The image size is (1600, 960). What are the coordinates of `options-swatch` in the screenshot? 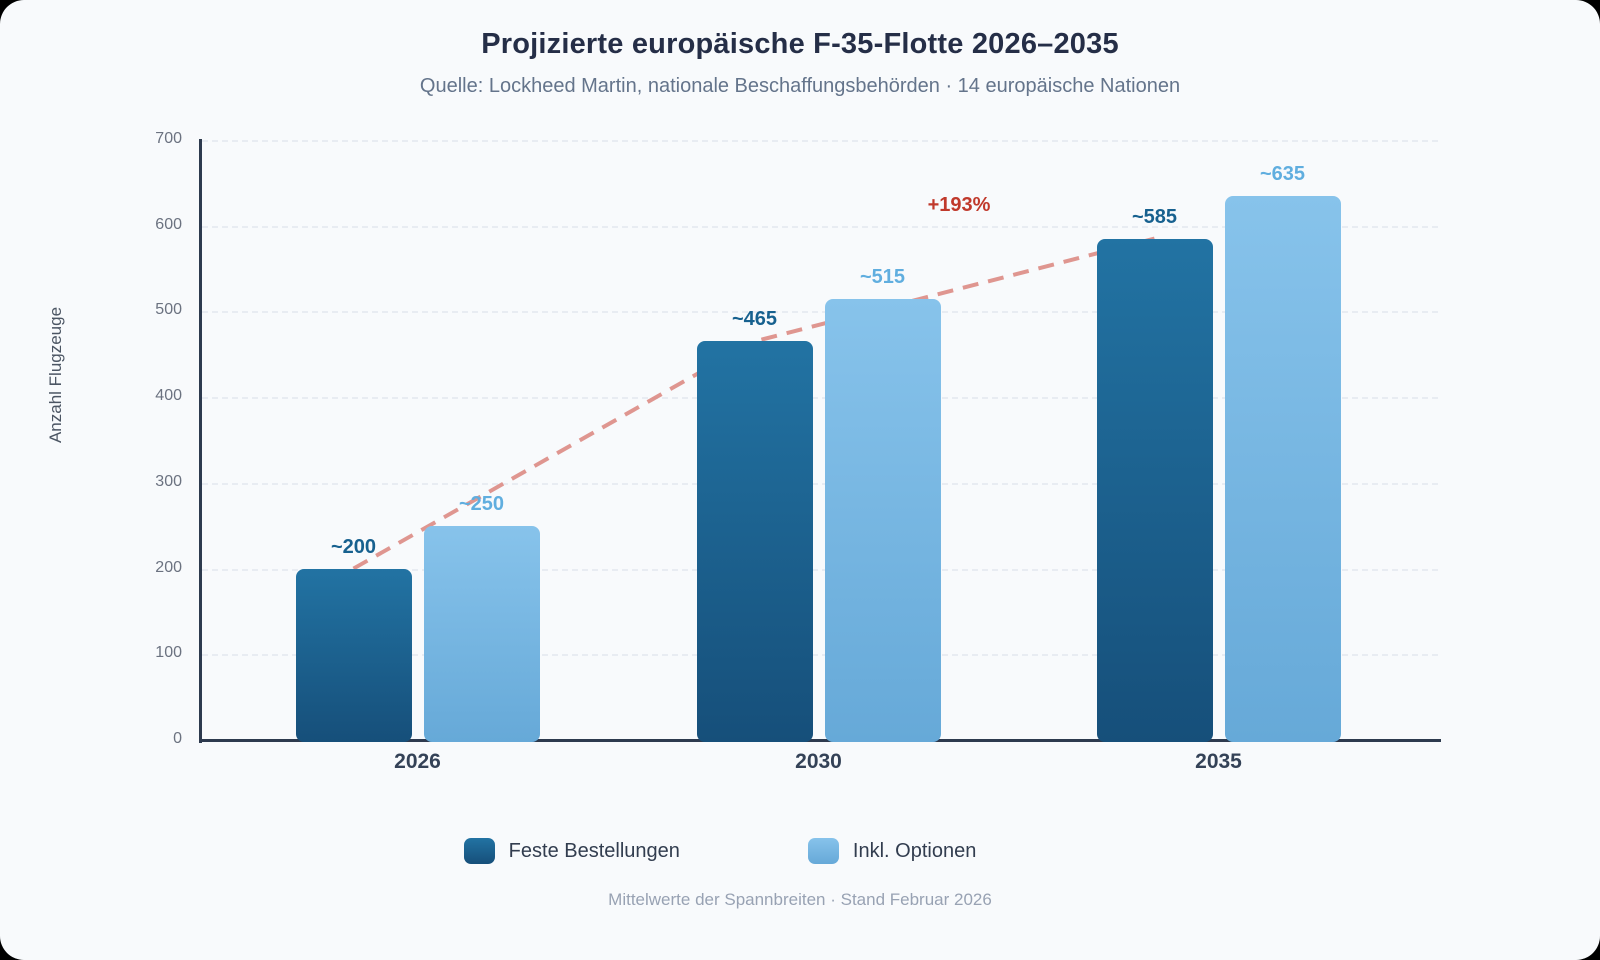 It's located at (823, 851).